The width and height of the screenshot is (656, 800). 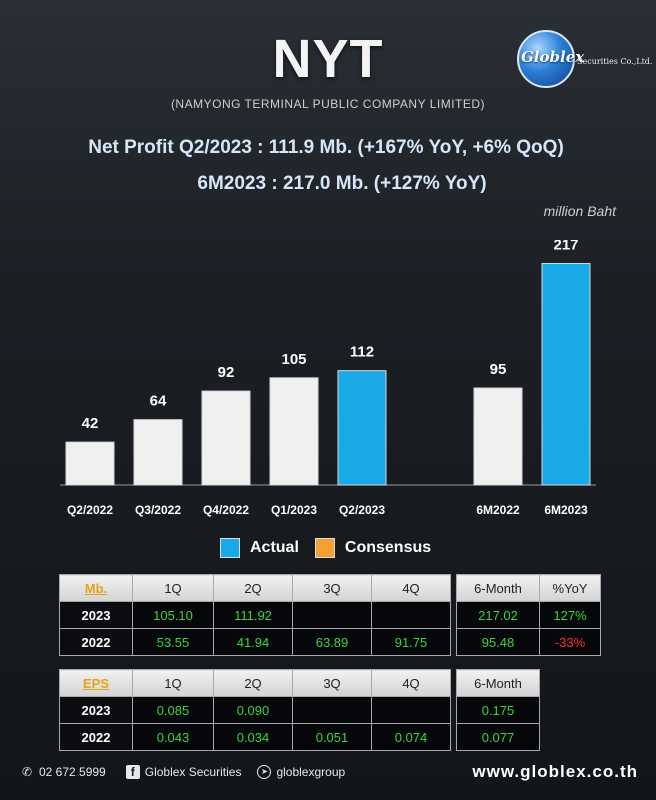 What do you see at coordinates (615, 61) in the screenshot?
I see `logo-suffix: Securities Co.,Ltd.` at bounding box center [615, 61].